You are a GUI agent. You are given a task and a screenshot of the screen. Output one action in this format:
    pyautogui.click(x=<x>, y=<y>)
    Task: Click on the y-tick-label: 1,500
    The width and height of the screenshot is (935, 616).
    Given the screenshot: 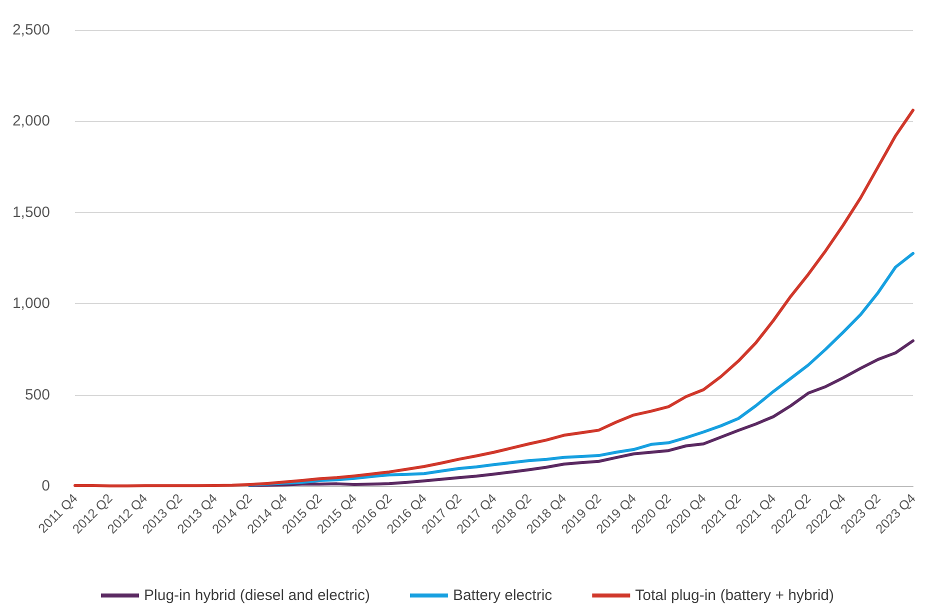 What is the action you would take?
    pyautogui.click(x=31, y=212)
    